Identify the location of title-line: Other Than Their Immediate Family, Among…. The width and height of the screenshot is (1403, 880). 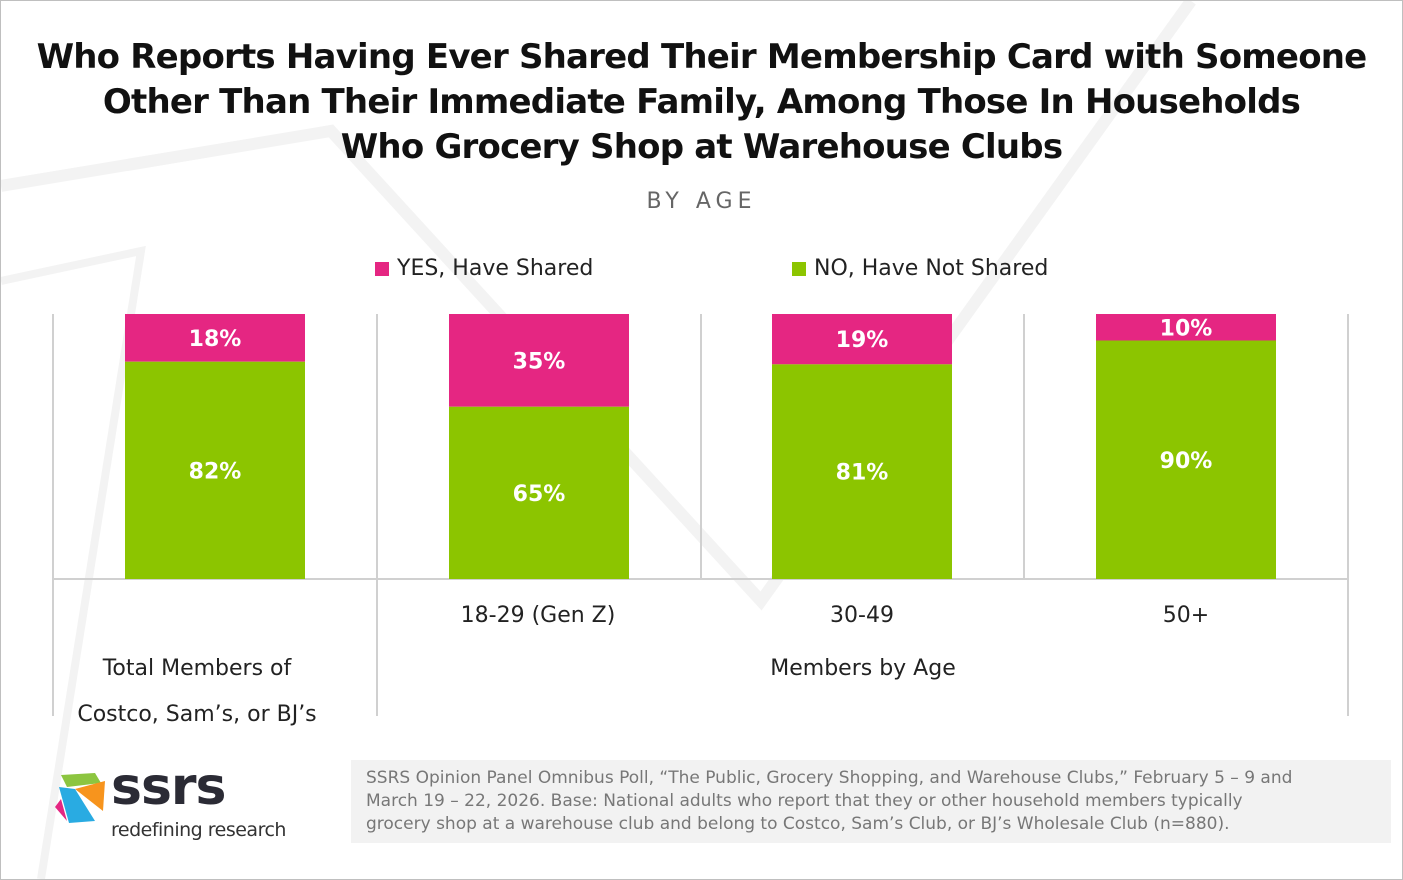
(701, 102).